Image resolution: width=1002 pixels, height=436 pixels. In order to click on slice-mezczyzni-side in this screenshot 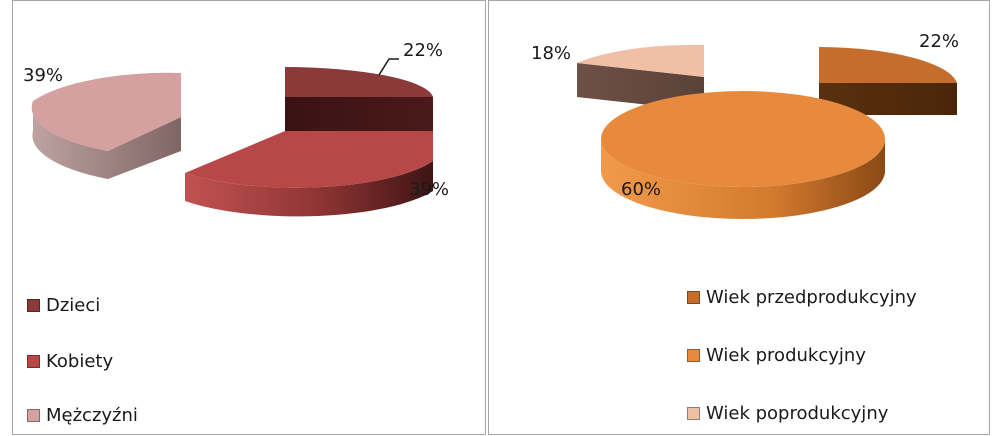, I will do `click(106, 140)`.